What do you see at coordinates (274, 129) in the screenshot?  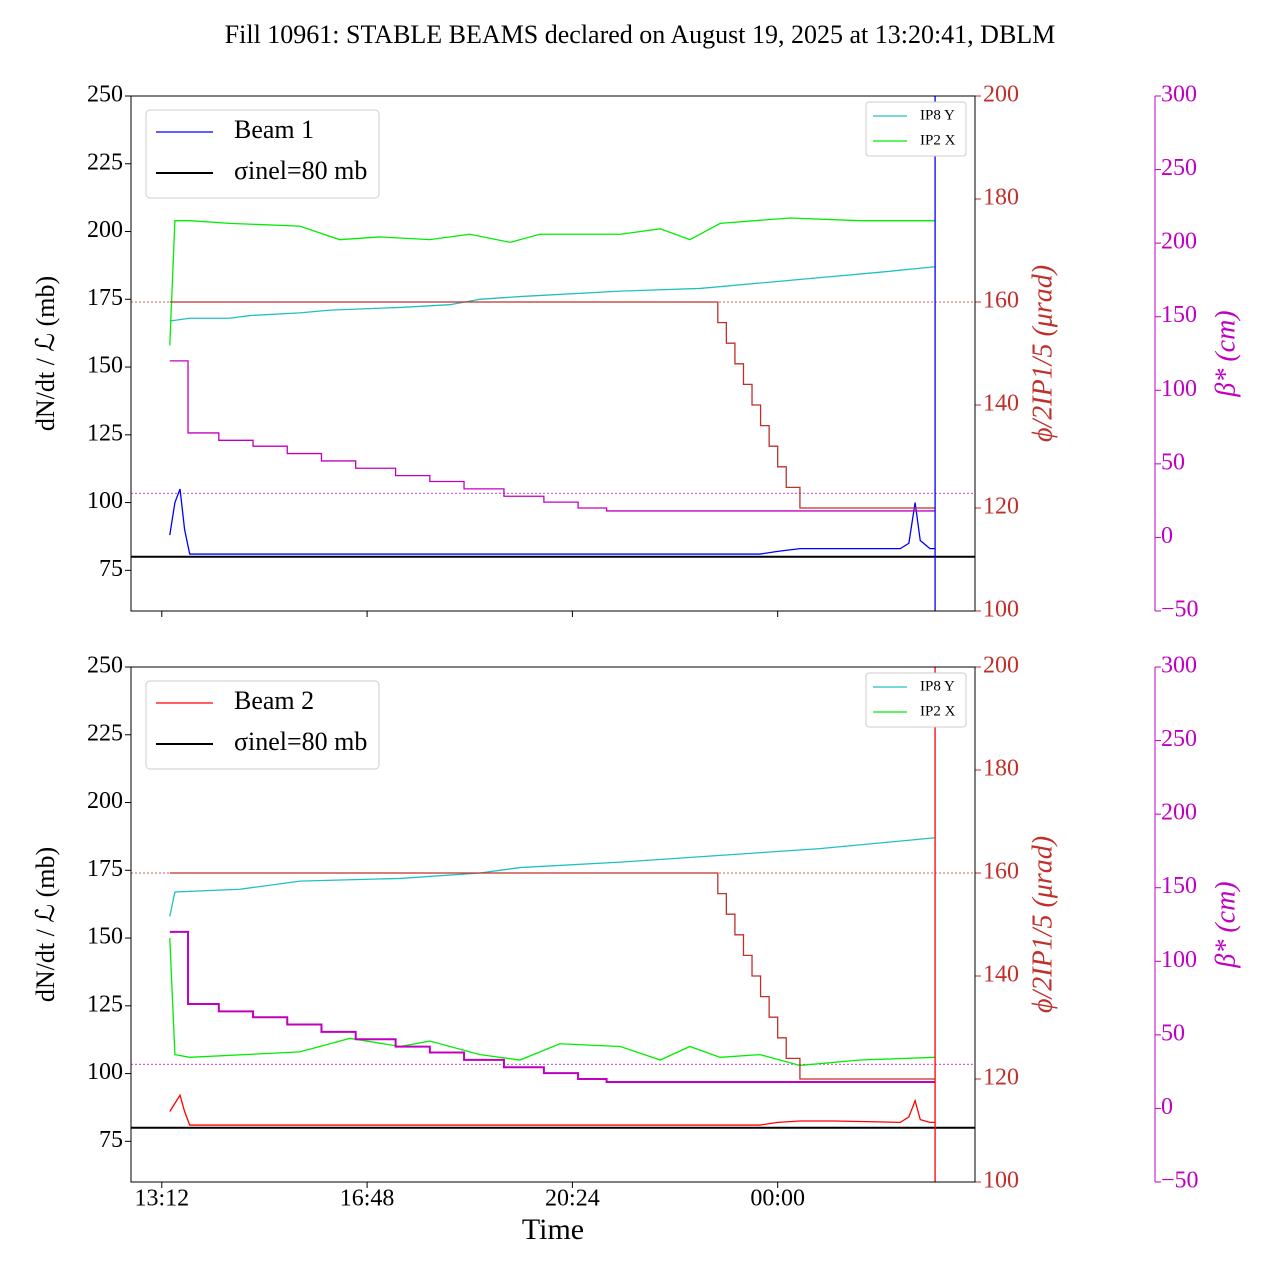 I see `legend-label: Beam 1` at bounding box center [274, 129].